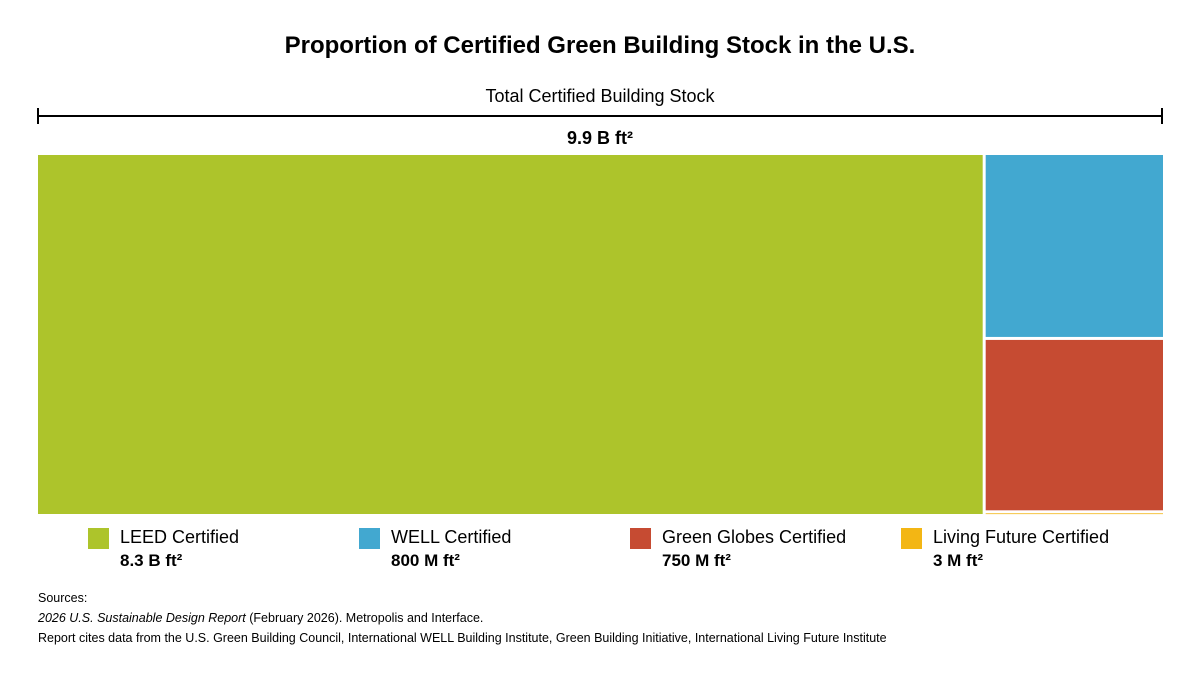 The height and width of the screenshot is (675, 1200). What do you see at coordinates (754, 537) in the screenshot?
I see `legend-label-green-globes: Green Globes Certified` at bounding box center [754, 537].